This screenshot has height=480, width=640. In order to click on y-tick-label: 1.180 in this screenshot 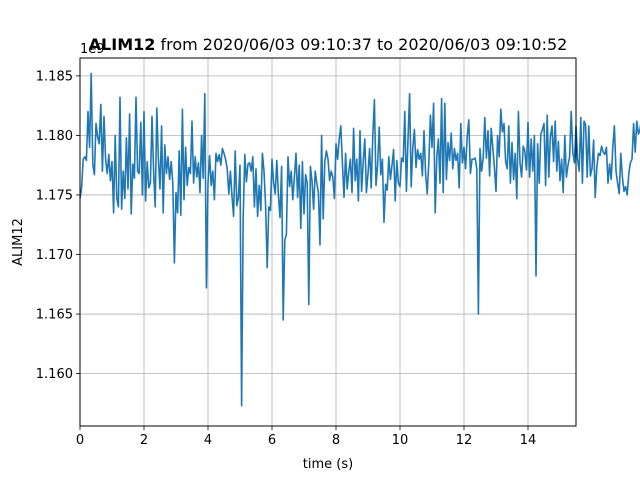, I will do `click(54, 136)`.